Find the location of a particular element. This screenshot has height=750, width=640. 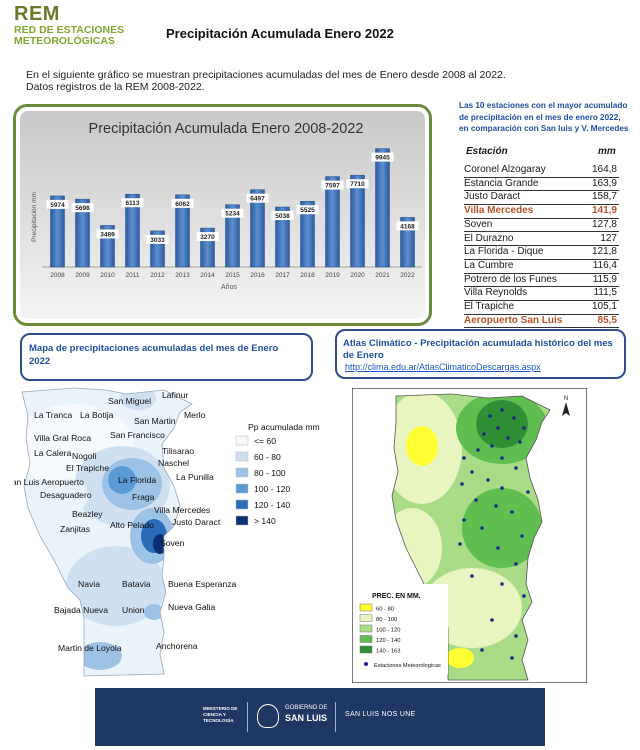

place-label: San Francisco is located at coordinates (137, 435).